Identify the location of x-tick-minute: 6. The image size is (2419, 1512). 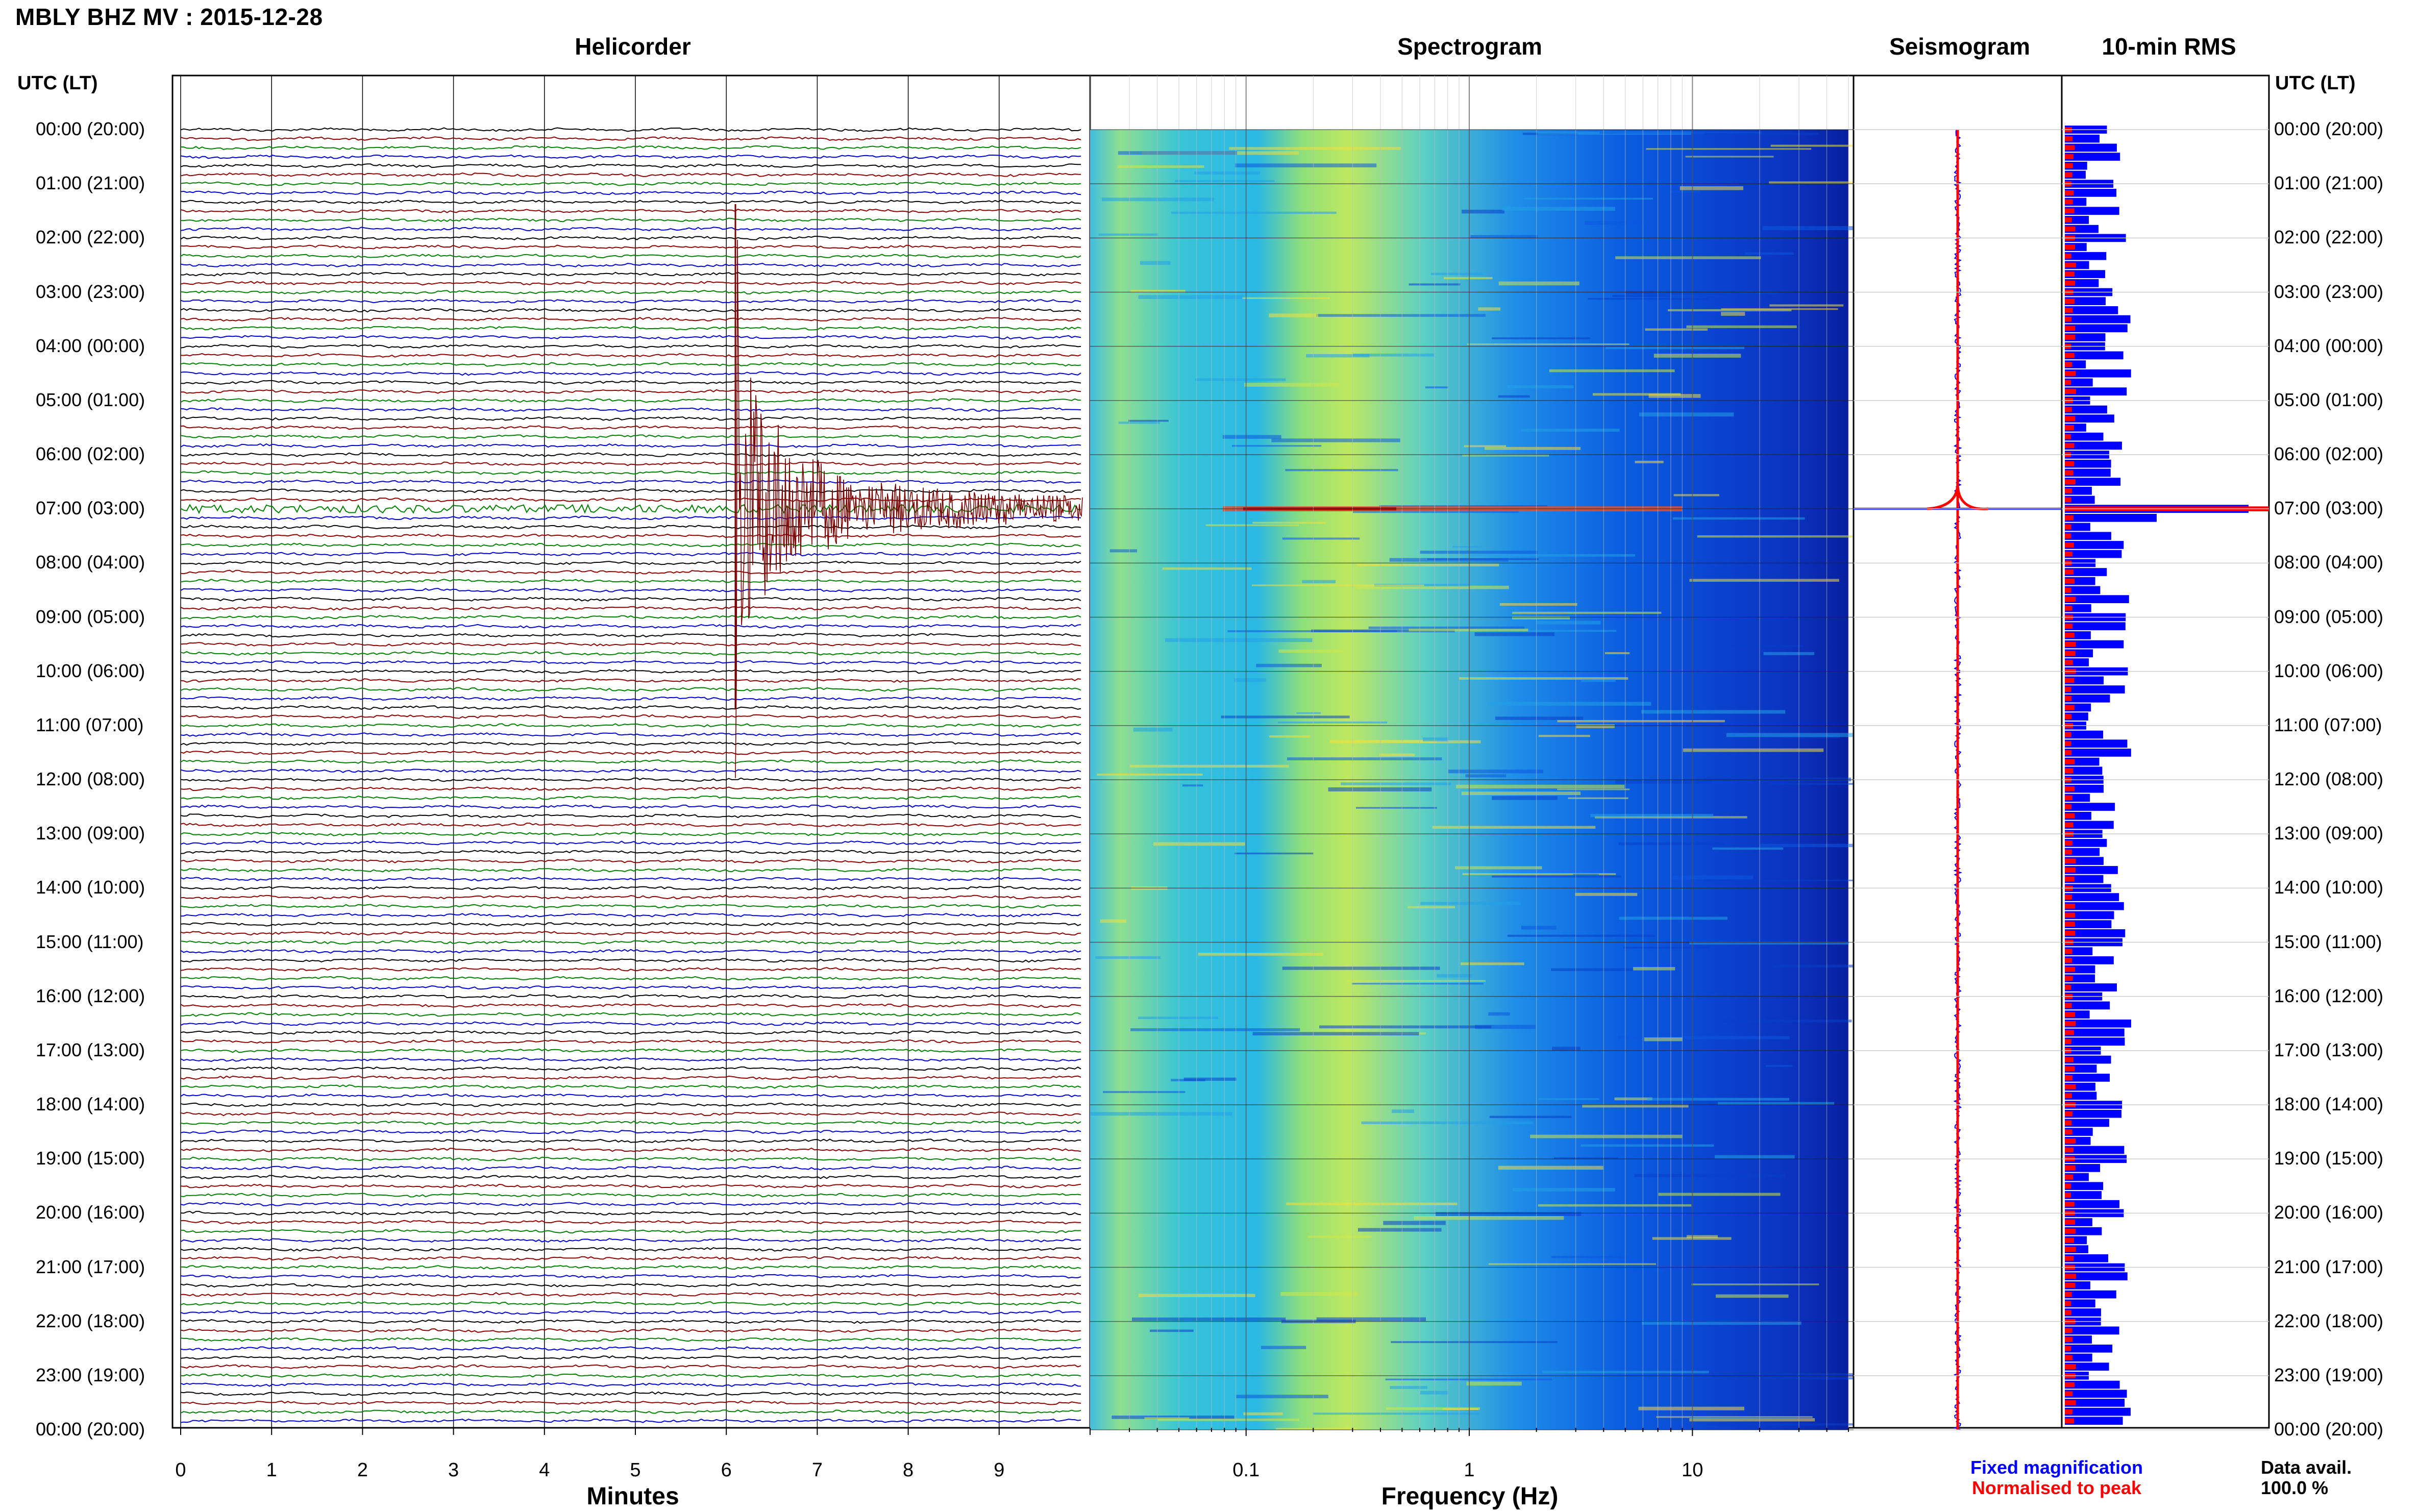
(726, 1470).